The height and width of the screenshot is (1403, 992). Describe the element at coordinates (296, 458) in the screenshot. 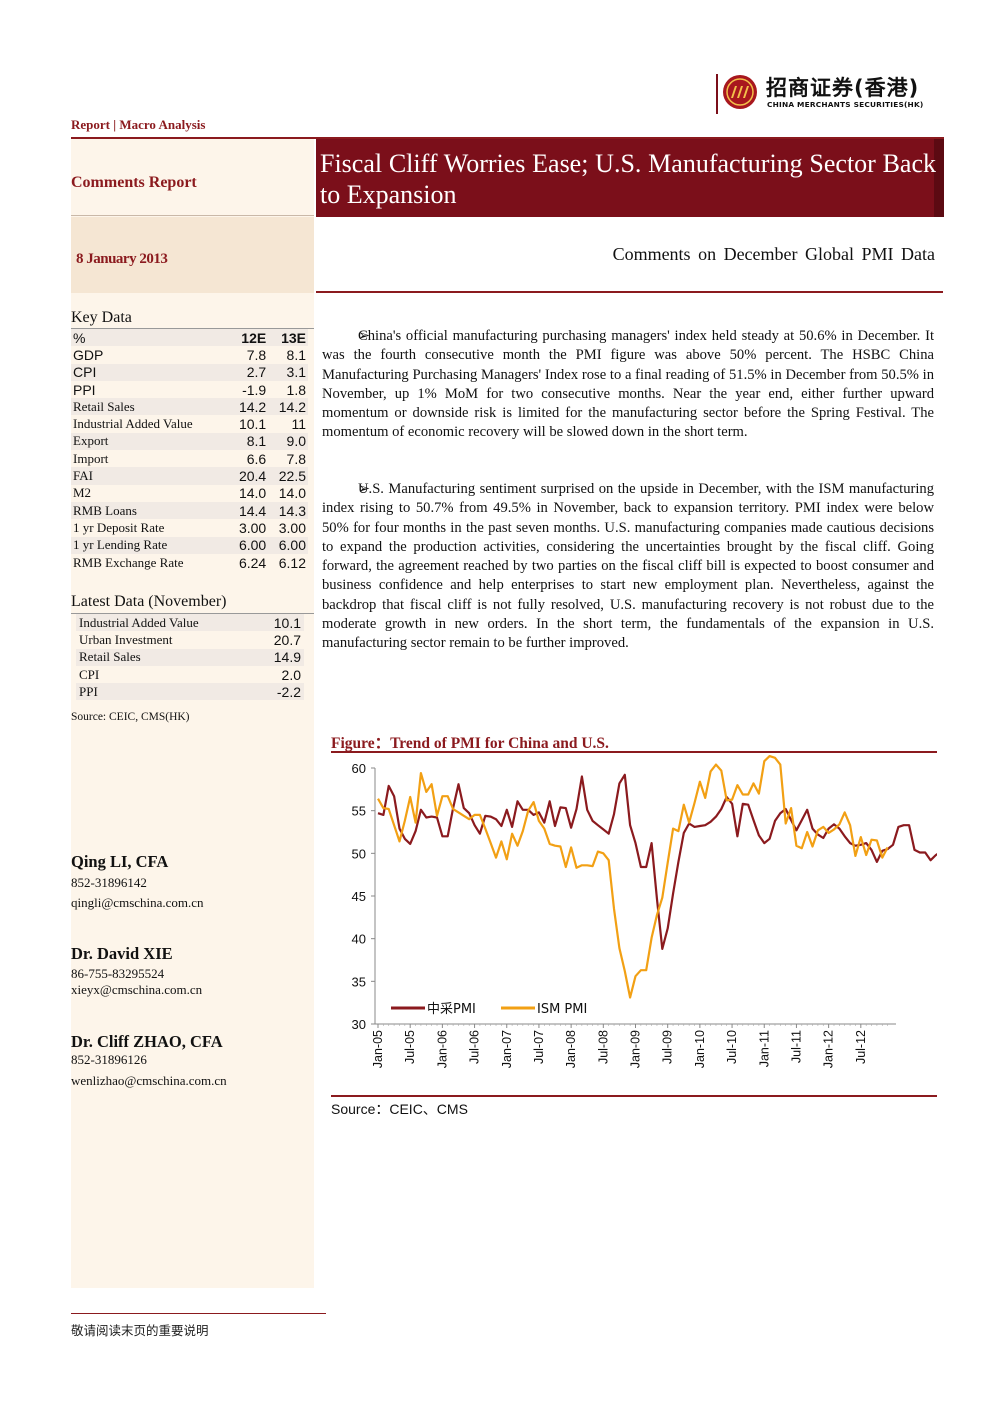

I see `key-data-13e-value: 7.8` at that location.